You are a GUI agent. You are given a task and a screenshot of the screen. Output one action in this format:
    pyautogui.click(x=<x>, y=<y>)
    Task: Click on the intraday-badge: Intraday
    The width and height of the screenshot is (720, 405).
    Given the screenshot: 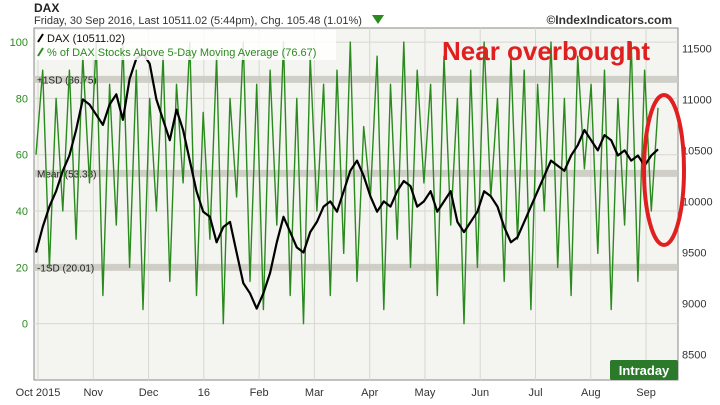 What is the action you would take?
    pyautogui.click(x=644, y=370)
    